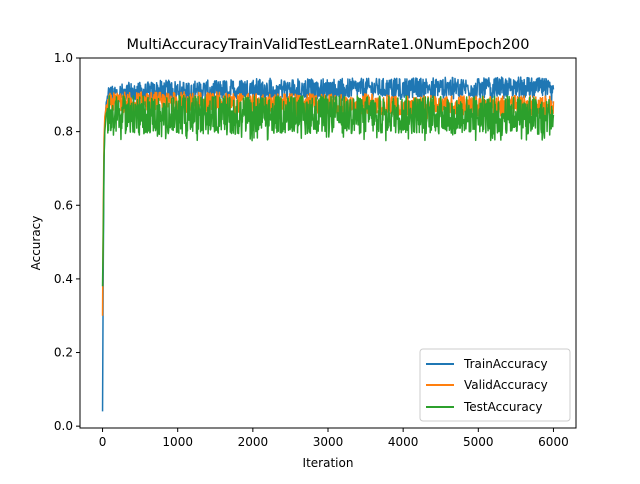  Describe the element at coordinates (63, 426) in the screenshot. I see `y-tick-label: 0.0` at that location.